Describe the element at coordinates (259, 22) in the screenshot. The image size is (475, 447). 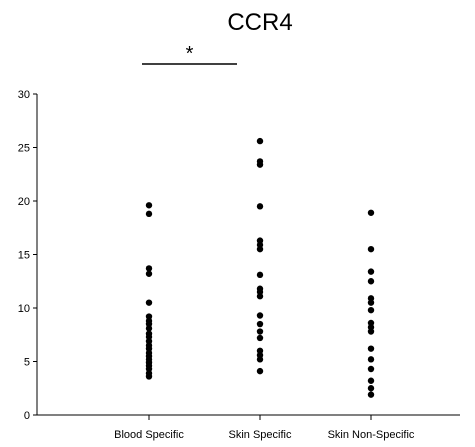
I see `chart-title: CCR4` at that location.